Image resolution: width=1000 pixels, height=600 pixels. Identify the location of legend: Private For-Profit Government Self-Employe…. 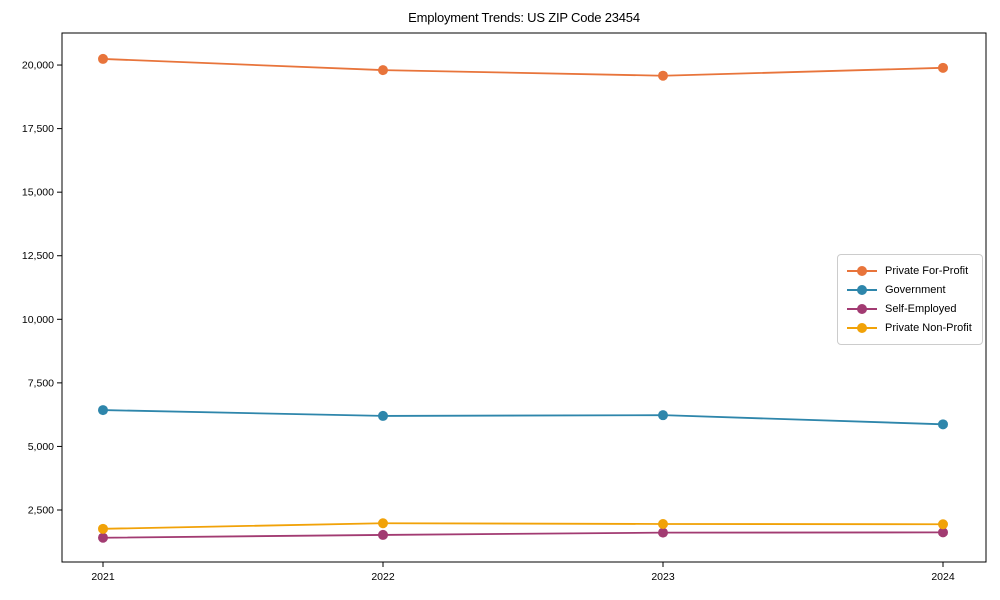
(910, 299).